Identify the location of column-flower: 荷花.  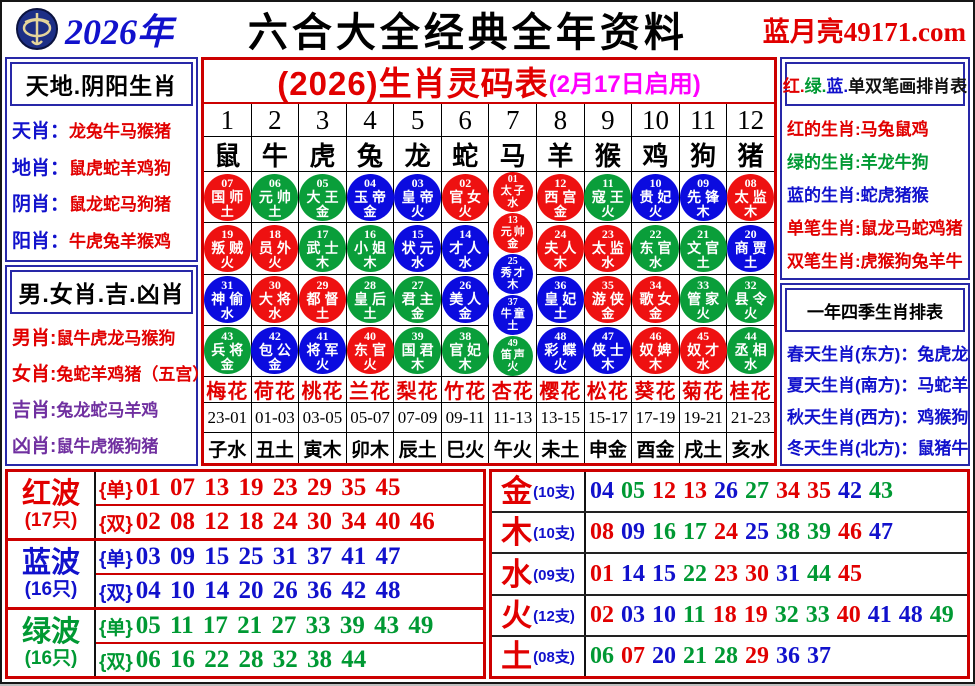
(275, 390).